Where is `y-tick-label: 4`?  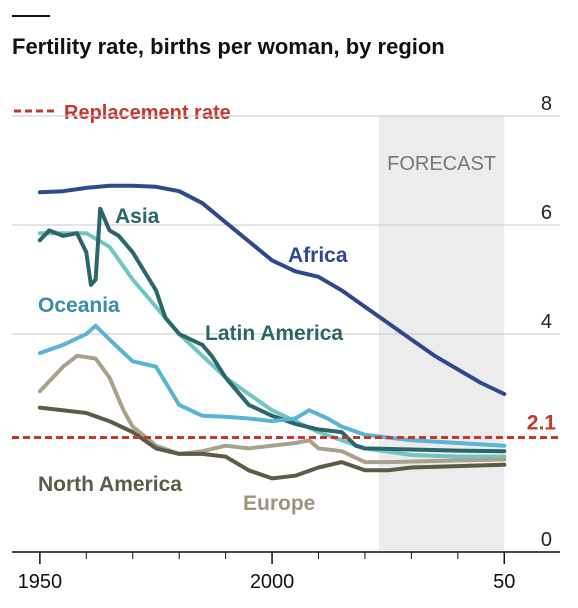
y-tick-label: 4 is located at coordinates (546, 322).